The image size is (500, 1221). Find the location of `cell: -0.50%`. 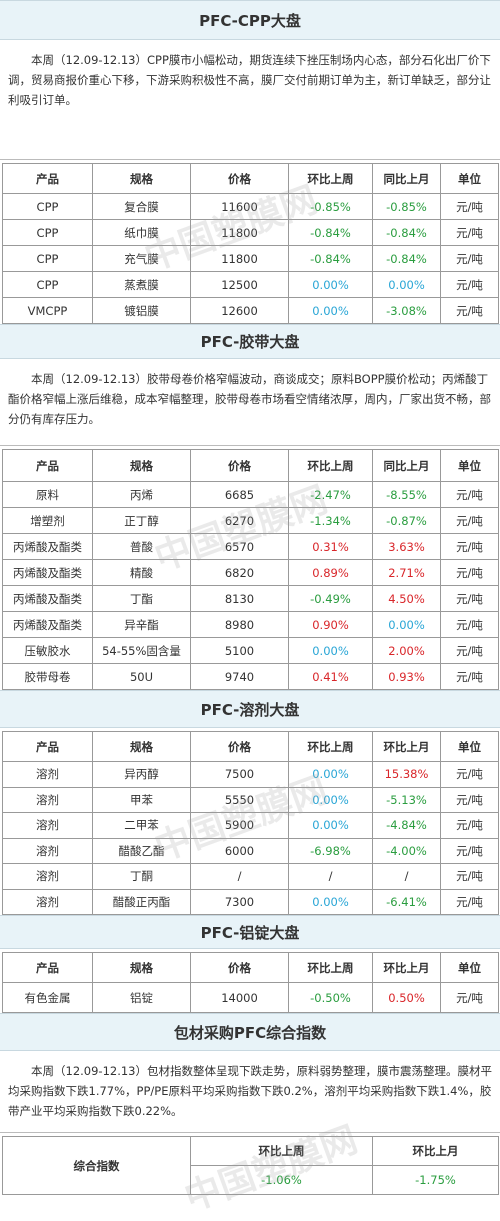

cell: -0.50% is located at coordinates (330, 997).